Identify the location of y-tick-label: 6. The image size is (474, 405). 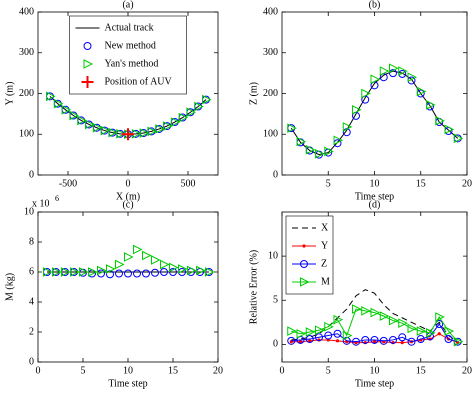
(31, 271).